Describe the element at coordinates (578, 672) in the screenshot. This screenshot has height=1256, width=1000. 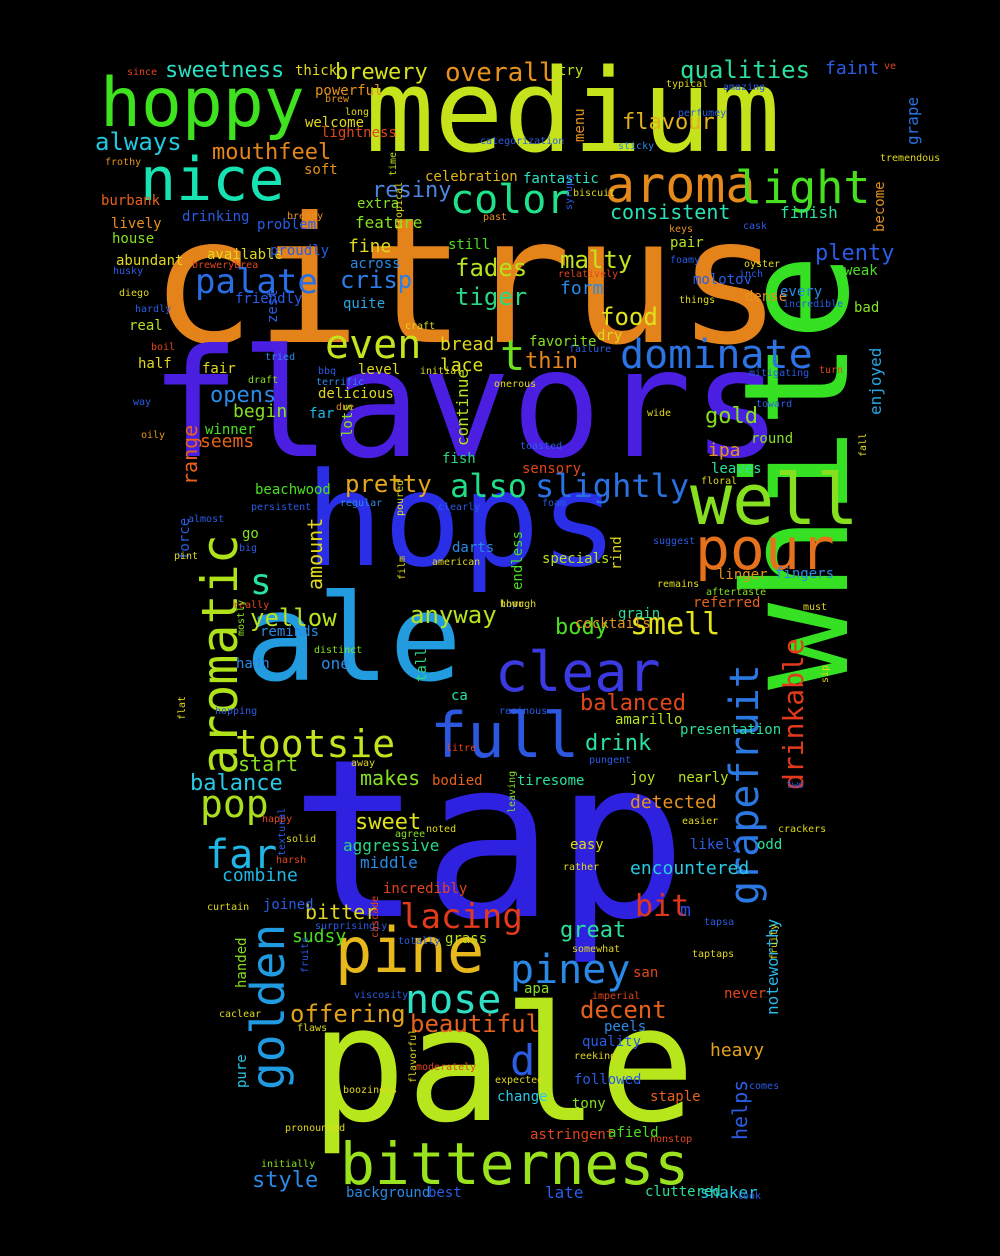
I see `cloud-word: clear` at that location.